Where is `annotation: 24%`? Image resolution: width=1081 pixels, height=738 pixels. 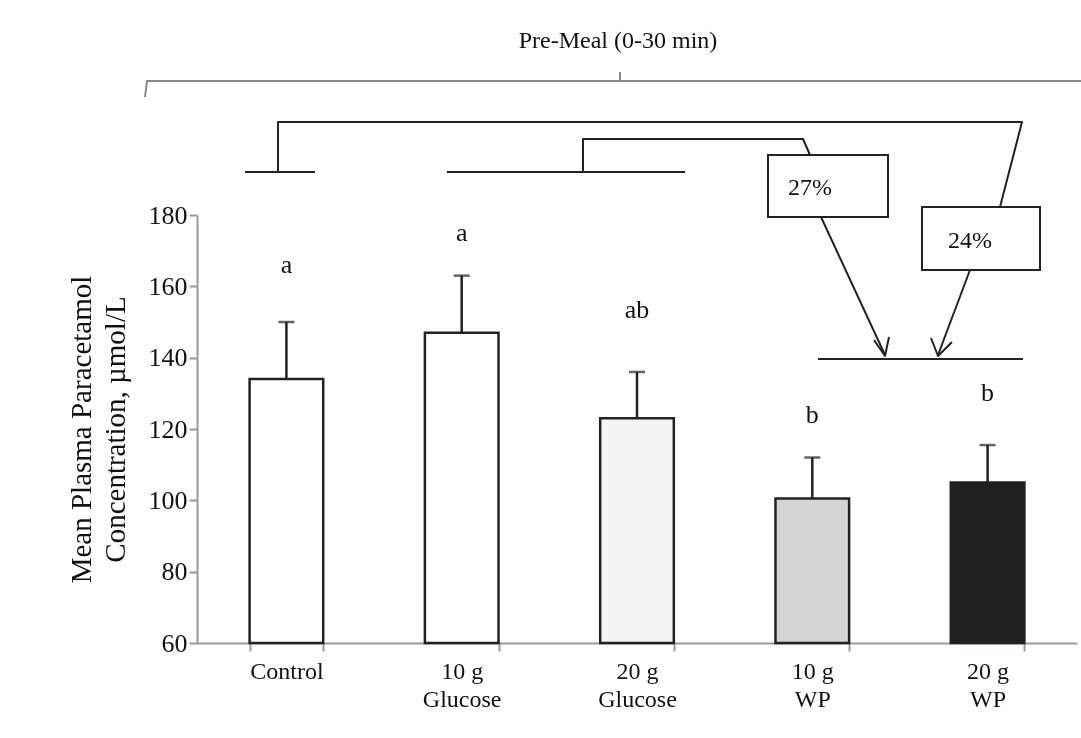 annotation: 24% is located at coordinates (970, 240).